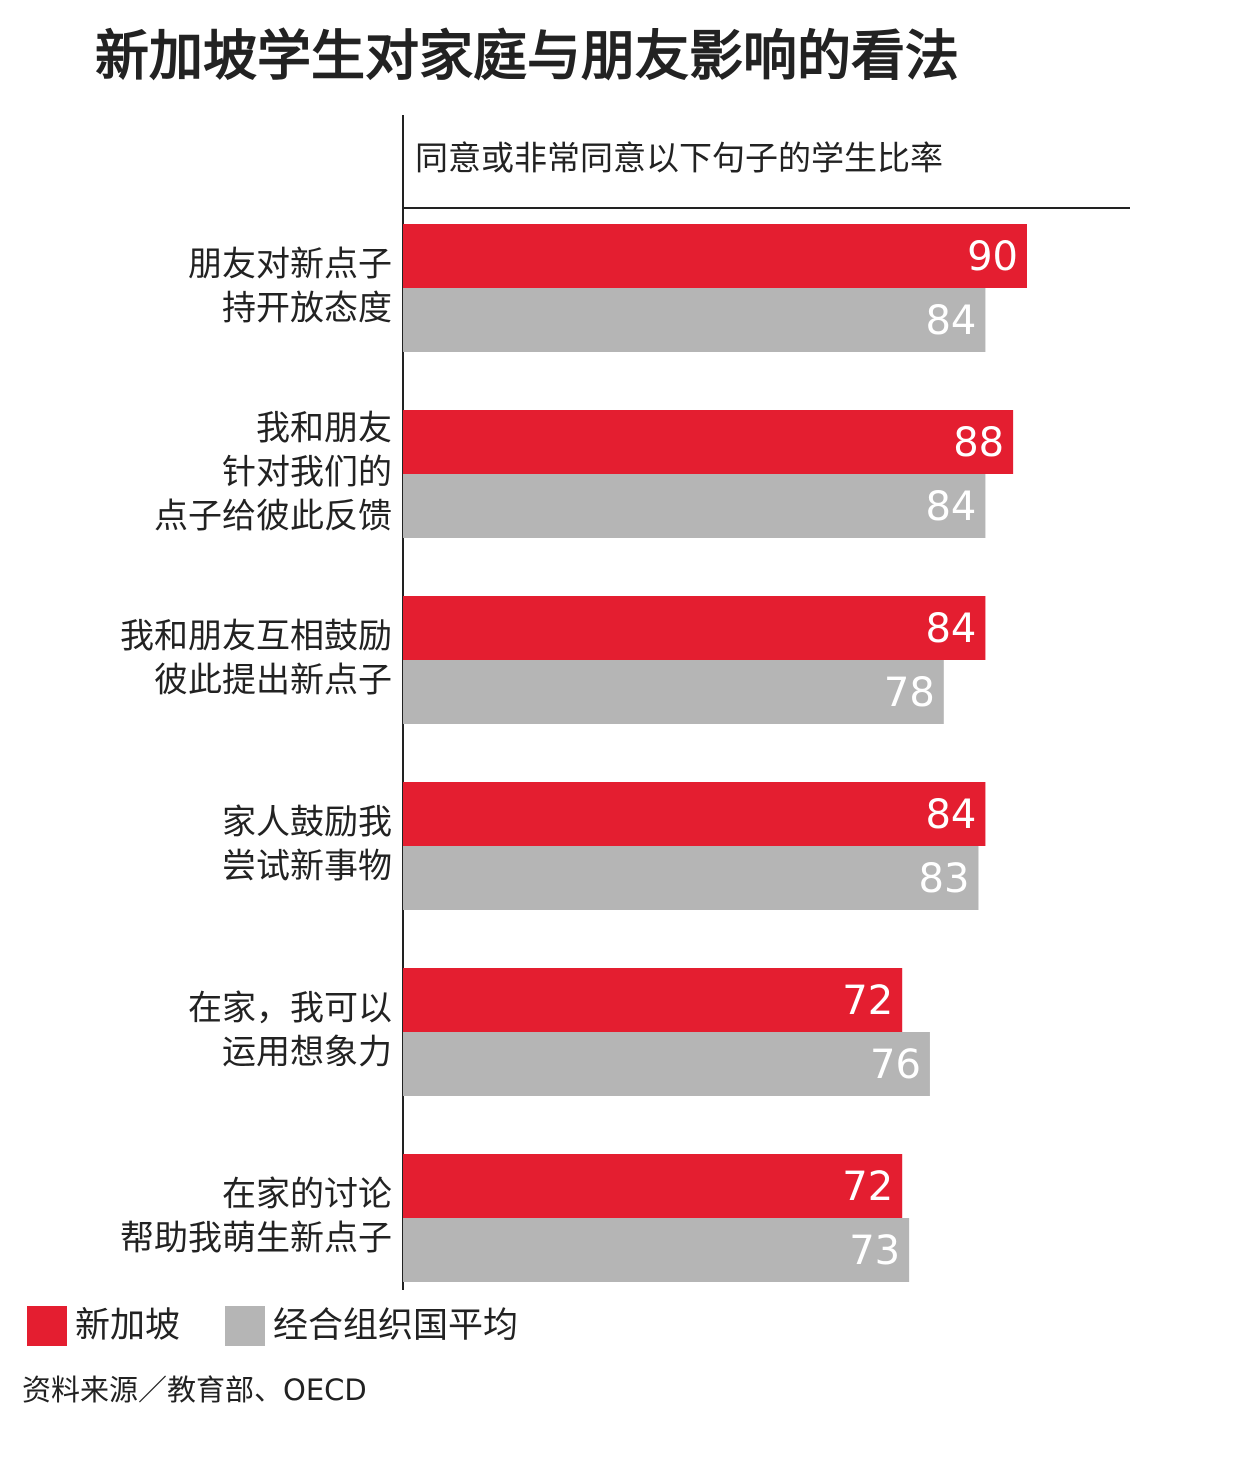 Image resolution: width=1251 pixels, height=1464 pixels. What do you see at coordinates (307, 1195) in the screenshot?
I see `category-label: 在家的讨论` at bounding box center [307, 1195].